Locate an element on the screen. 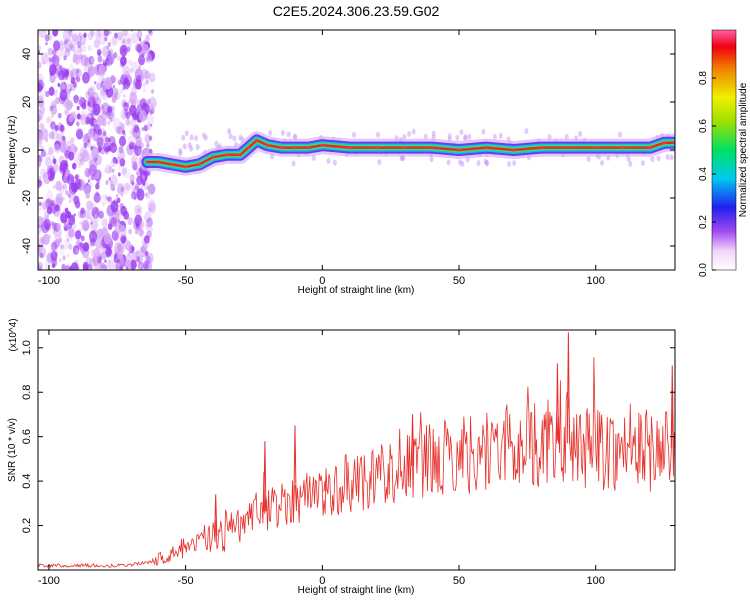 The height and width of the screenshot is (600, 750). x-tick-label: 0 is located at coordinates (322, 581).